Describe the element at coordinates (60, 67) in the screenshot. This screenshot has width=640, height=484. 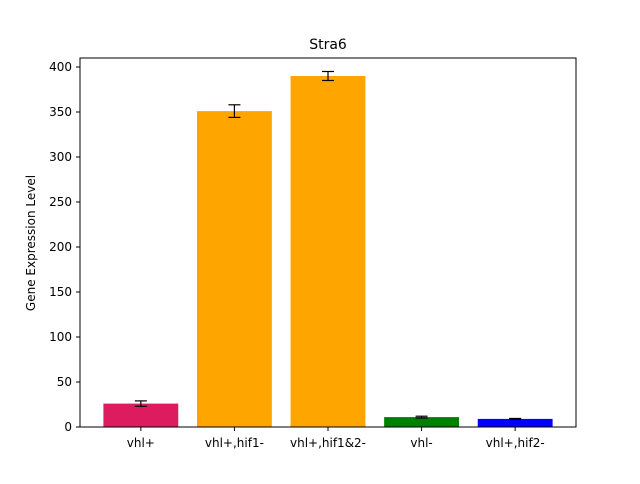
I see `y-tick-label: 400` at that location.